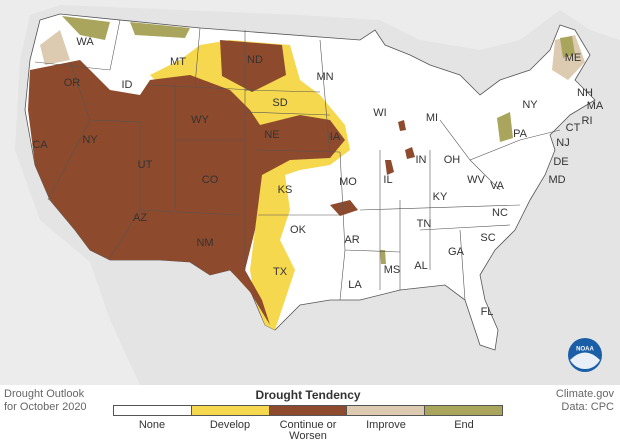  I want to click on state-label: CA, so click(40, 145).